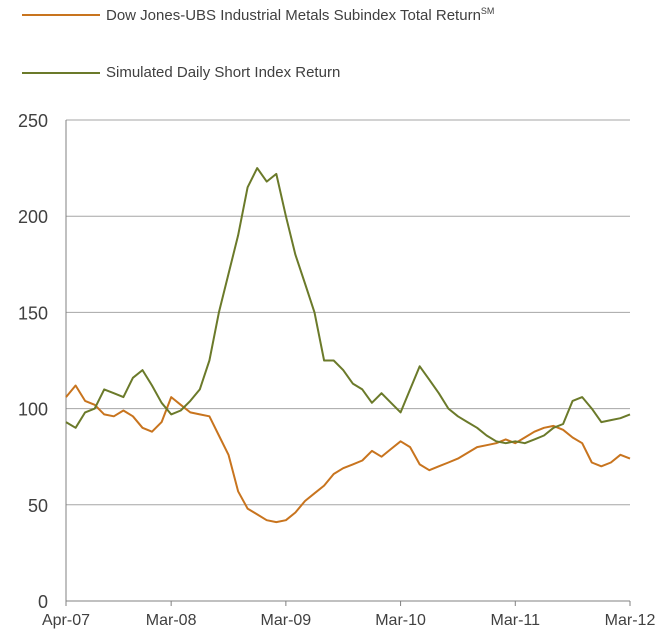  I want to click on y-tick-label: 150, so click(33, 313).